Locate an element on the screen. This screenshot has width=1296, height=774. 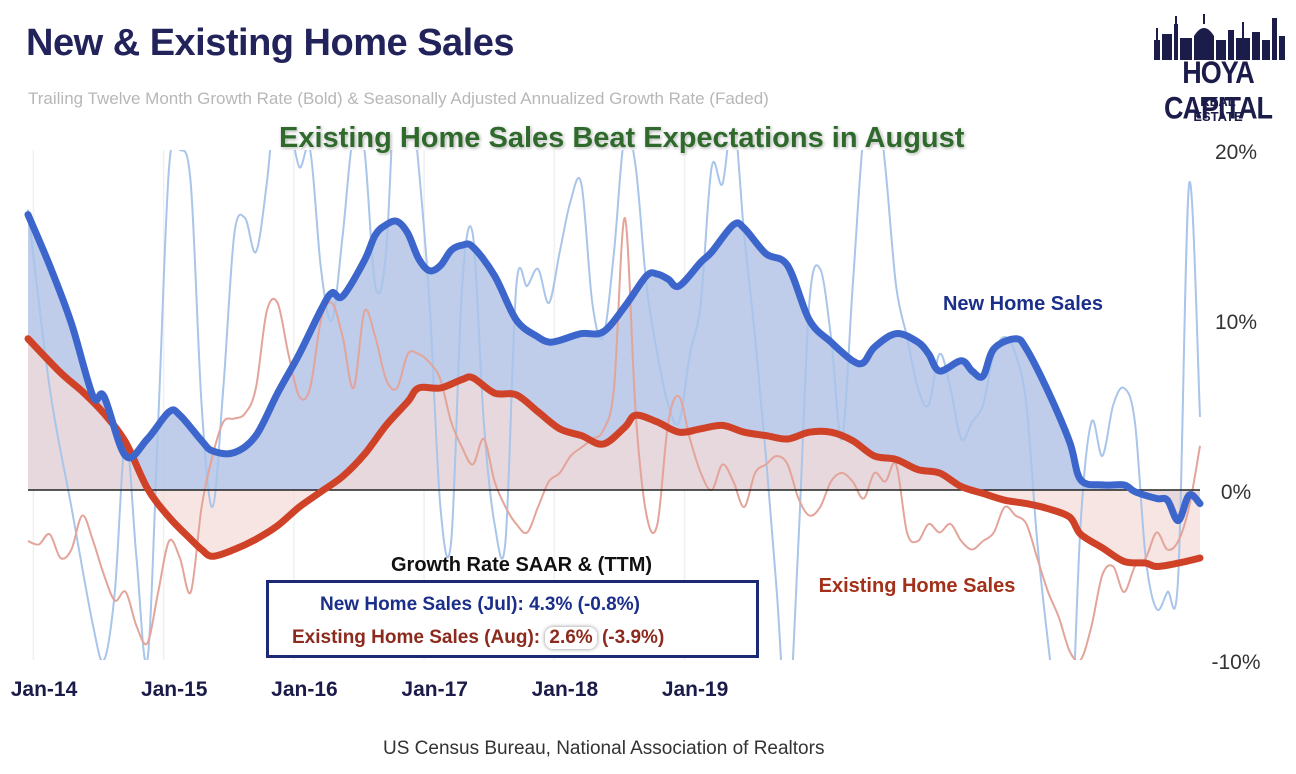
x-tick-label: Jan-14 is located at coordinates (44, 689).